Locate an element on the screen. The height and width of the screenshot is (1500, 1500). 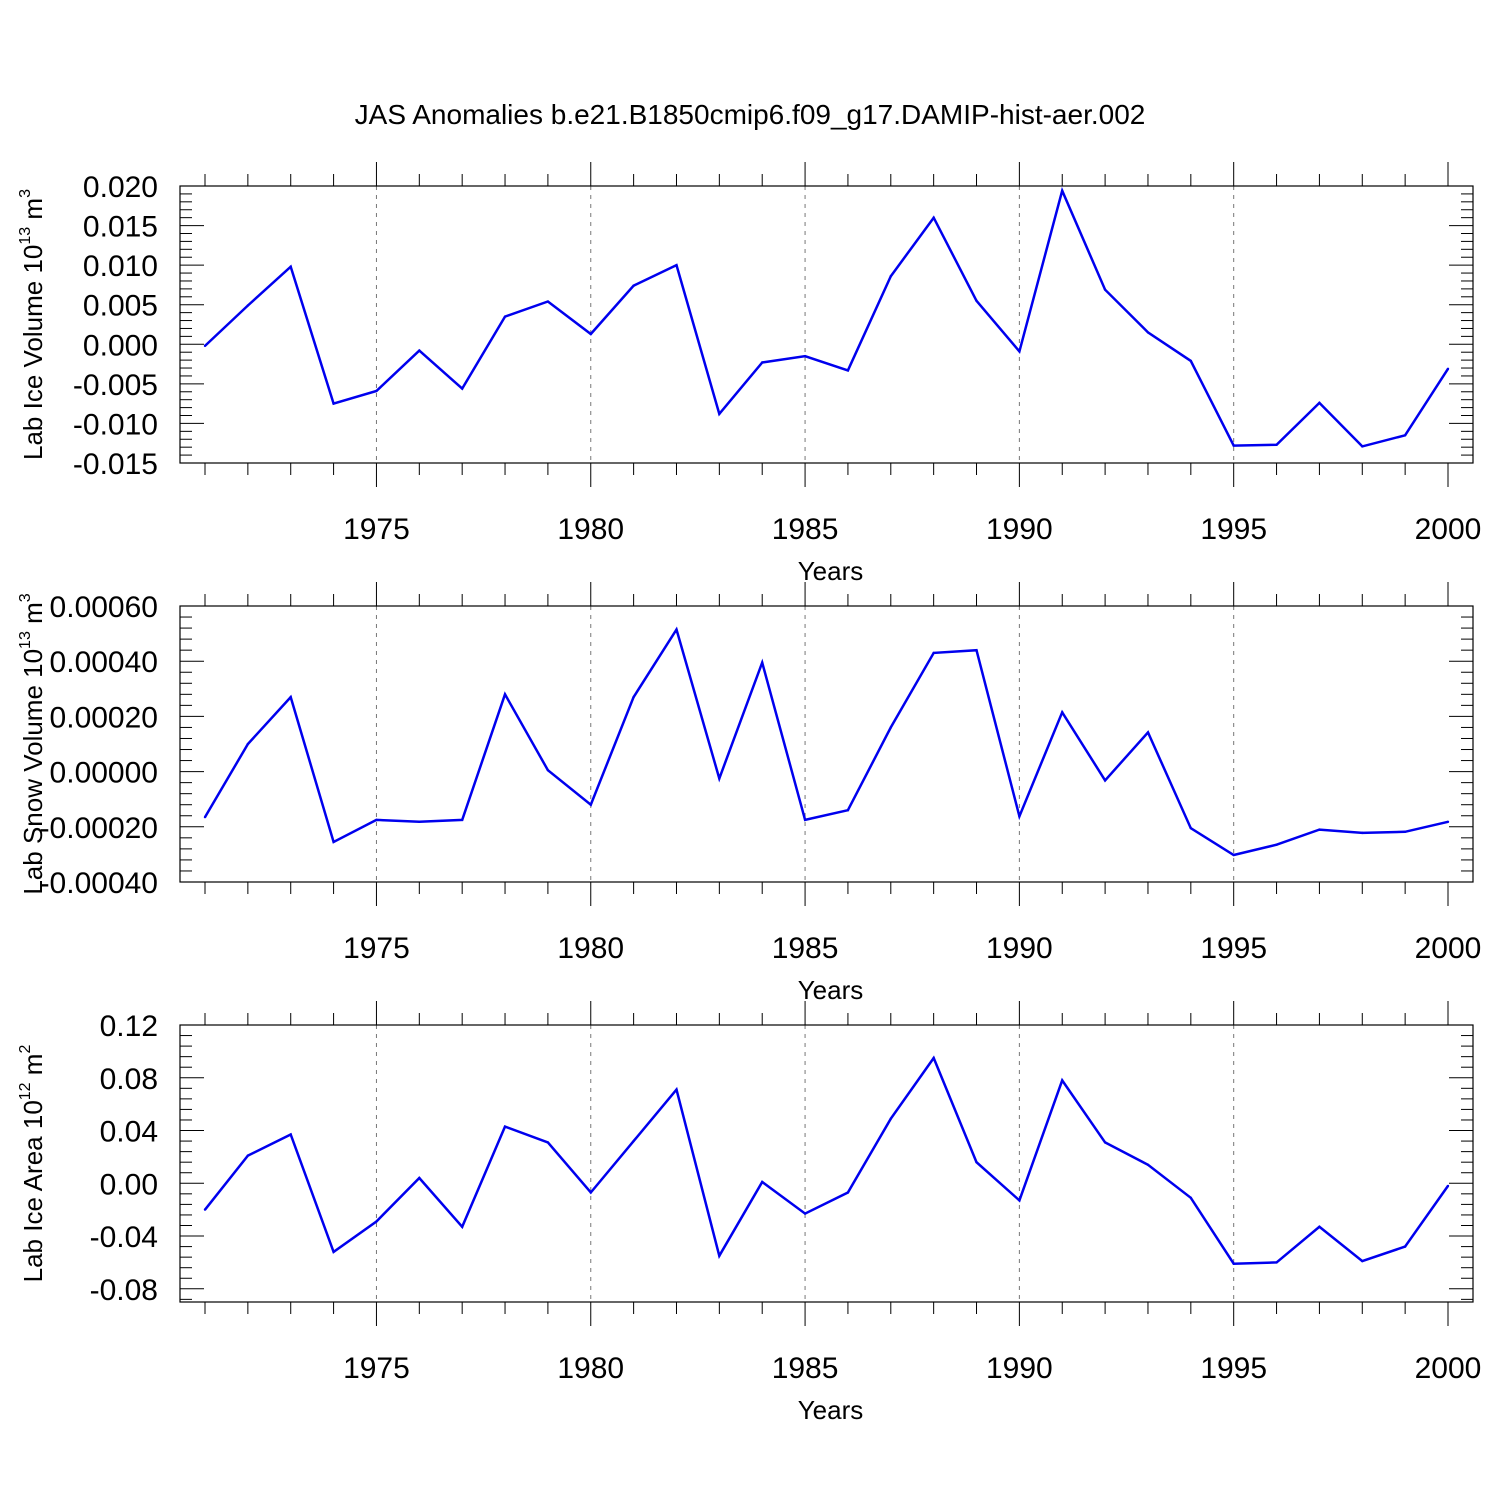
y-tick-label: 0.12 is located at coordinates (129, 1026).